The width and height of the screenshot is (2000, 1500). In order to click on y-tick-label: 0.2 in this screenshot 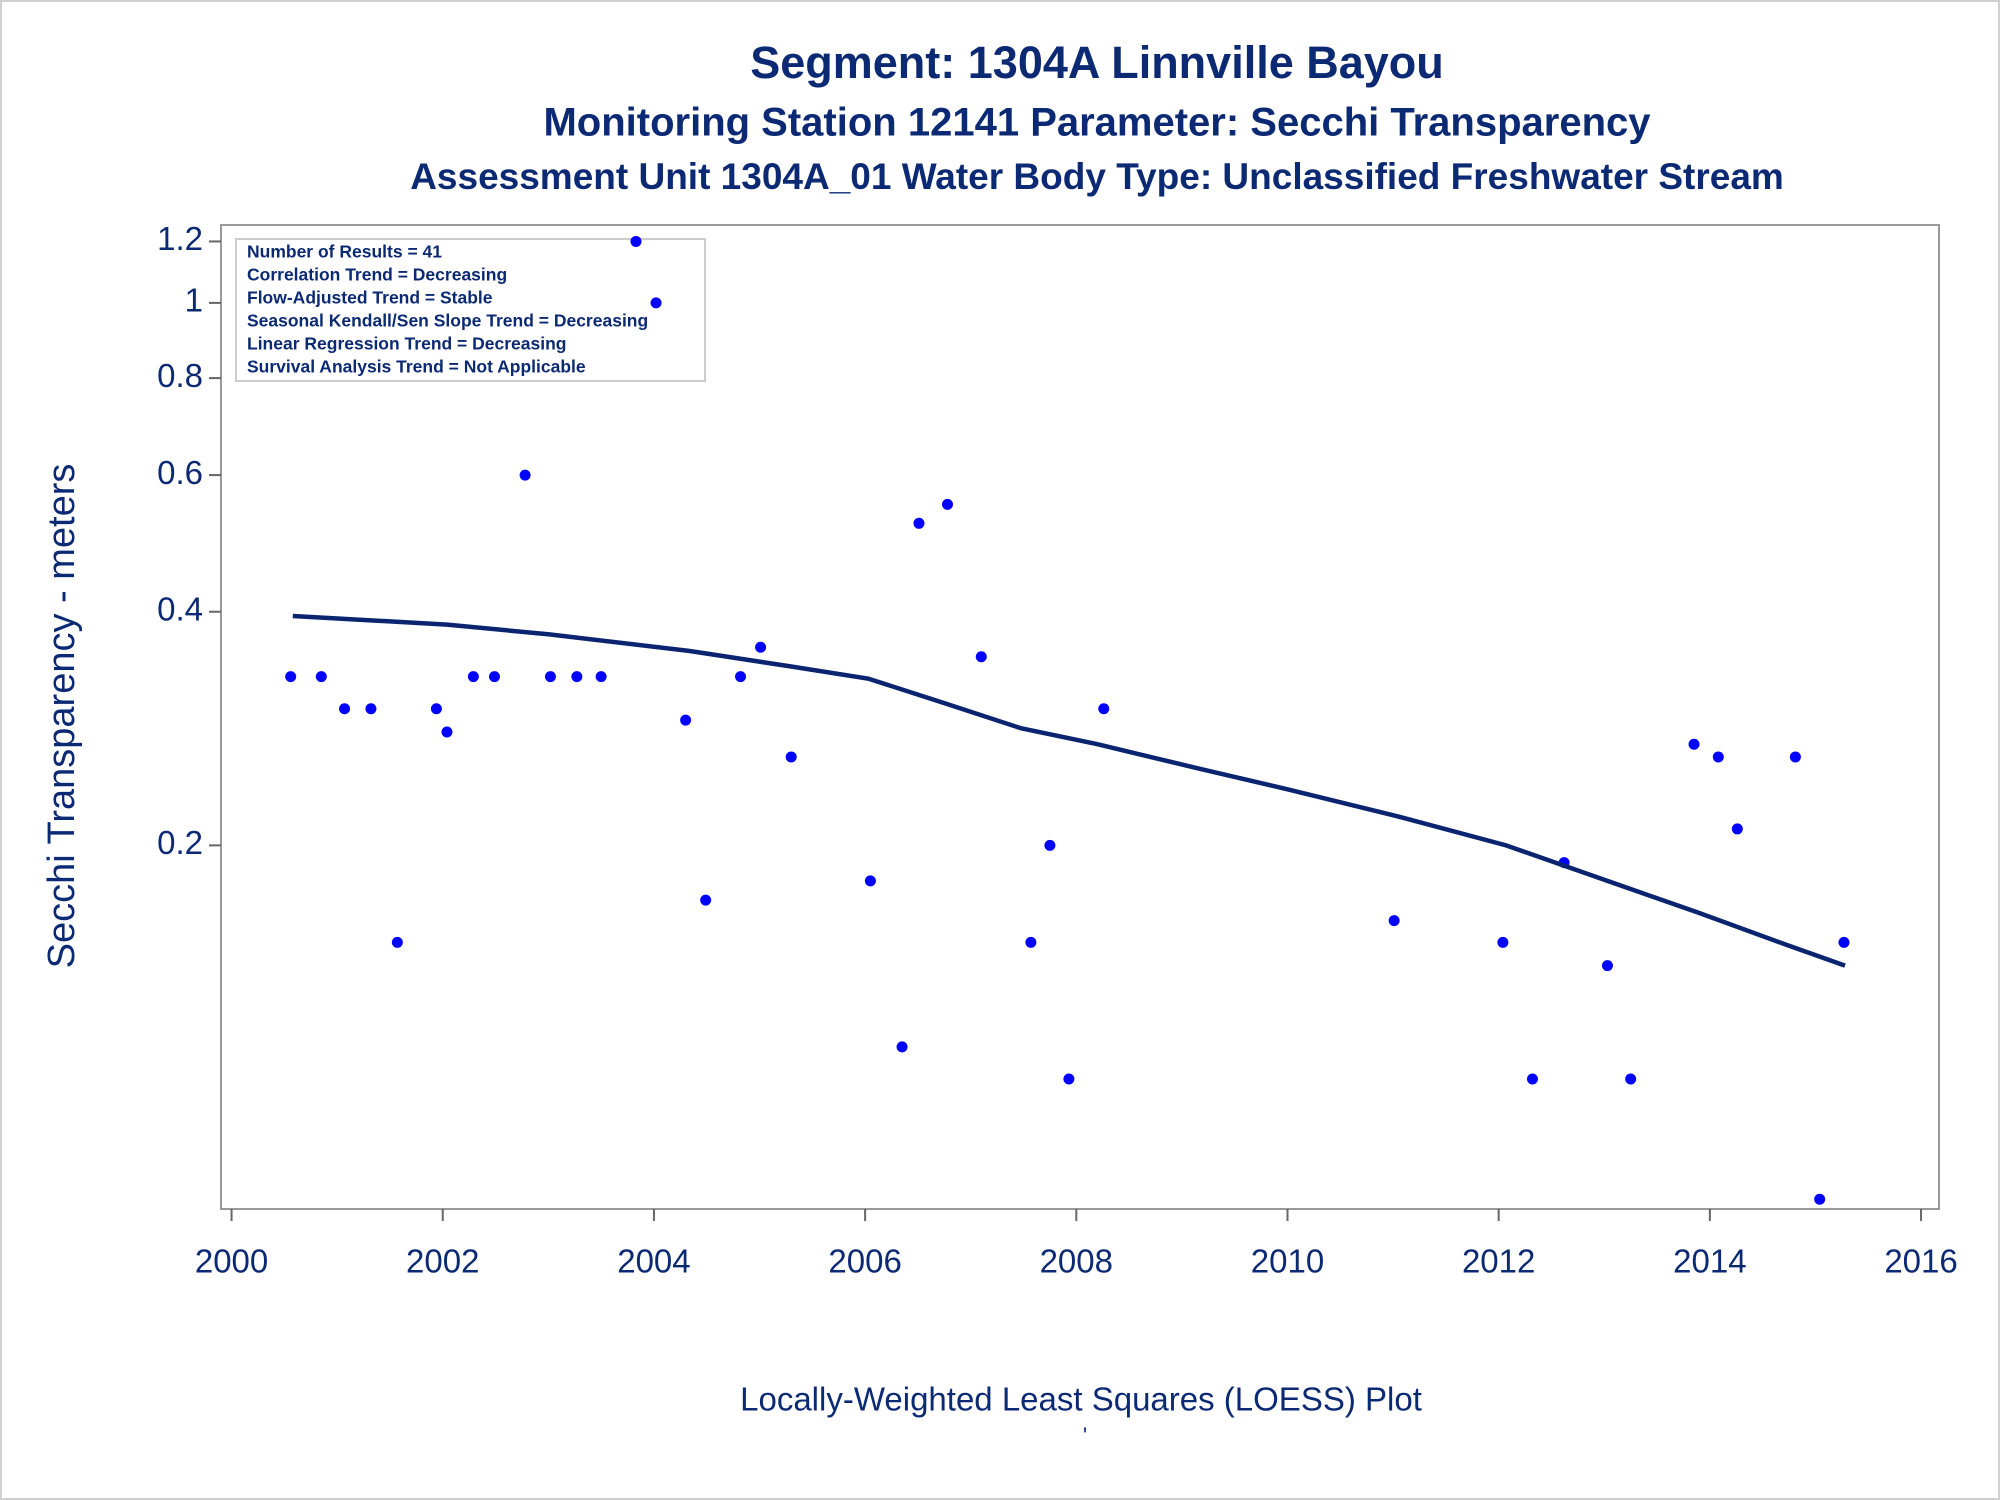, I will do `click(180, 842)`.